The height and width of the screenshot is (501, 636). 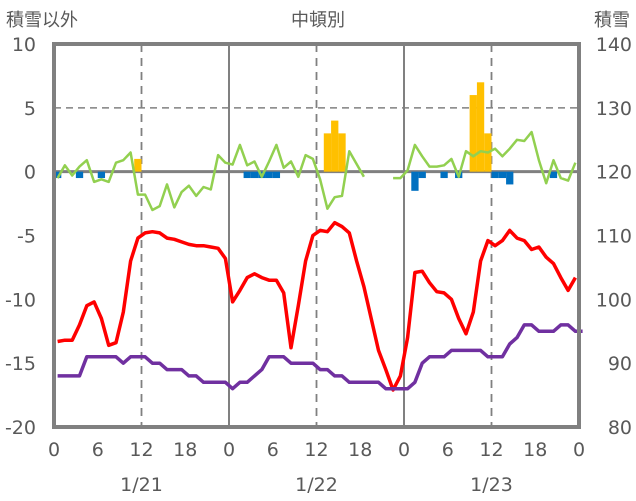 I want to click on series-purple-line, so click(x=320, y=357).